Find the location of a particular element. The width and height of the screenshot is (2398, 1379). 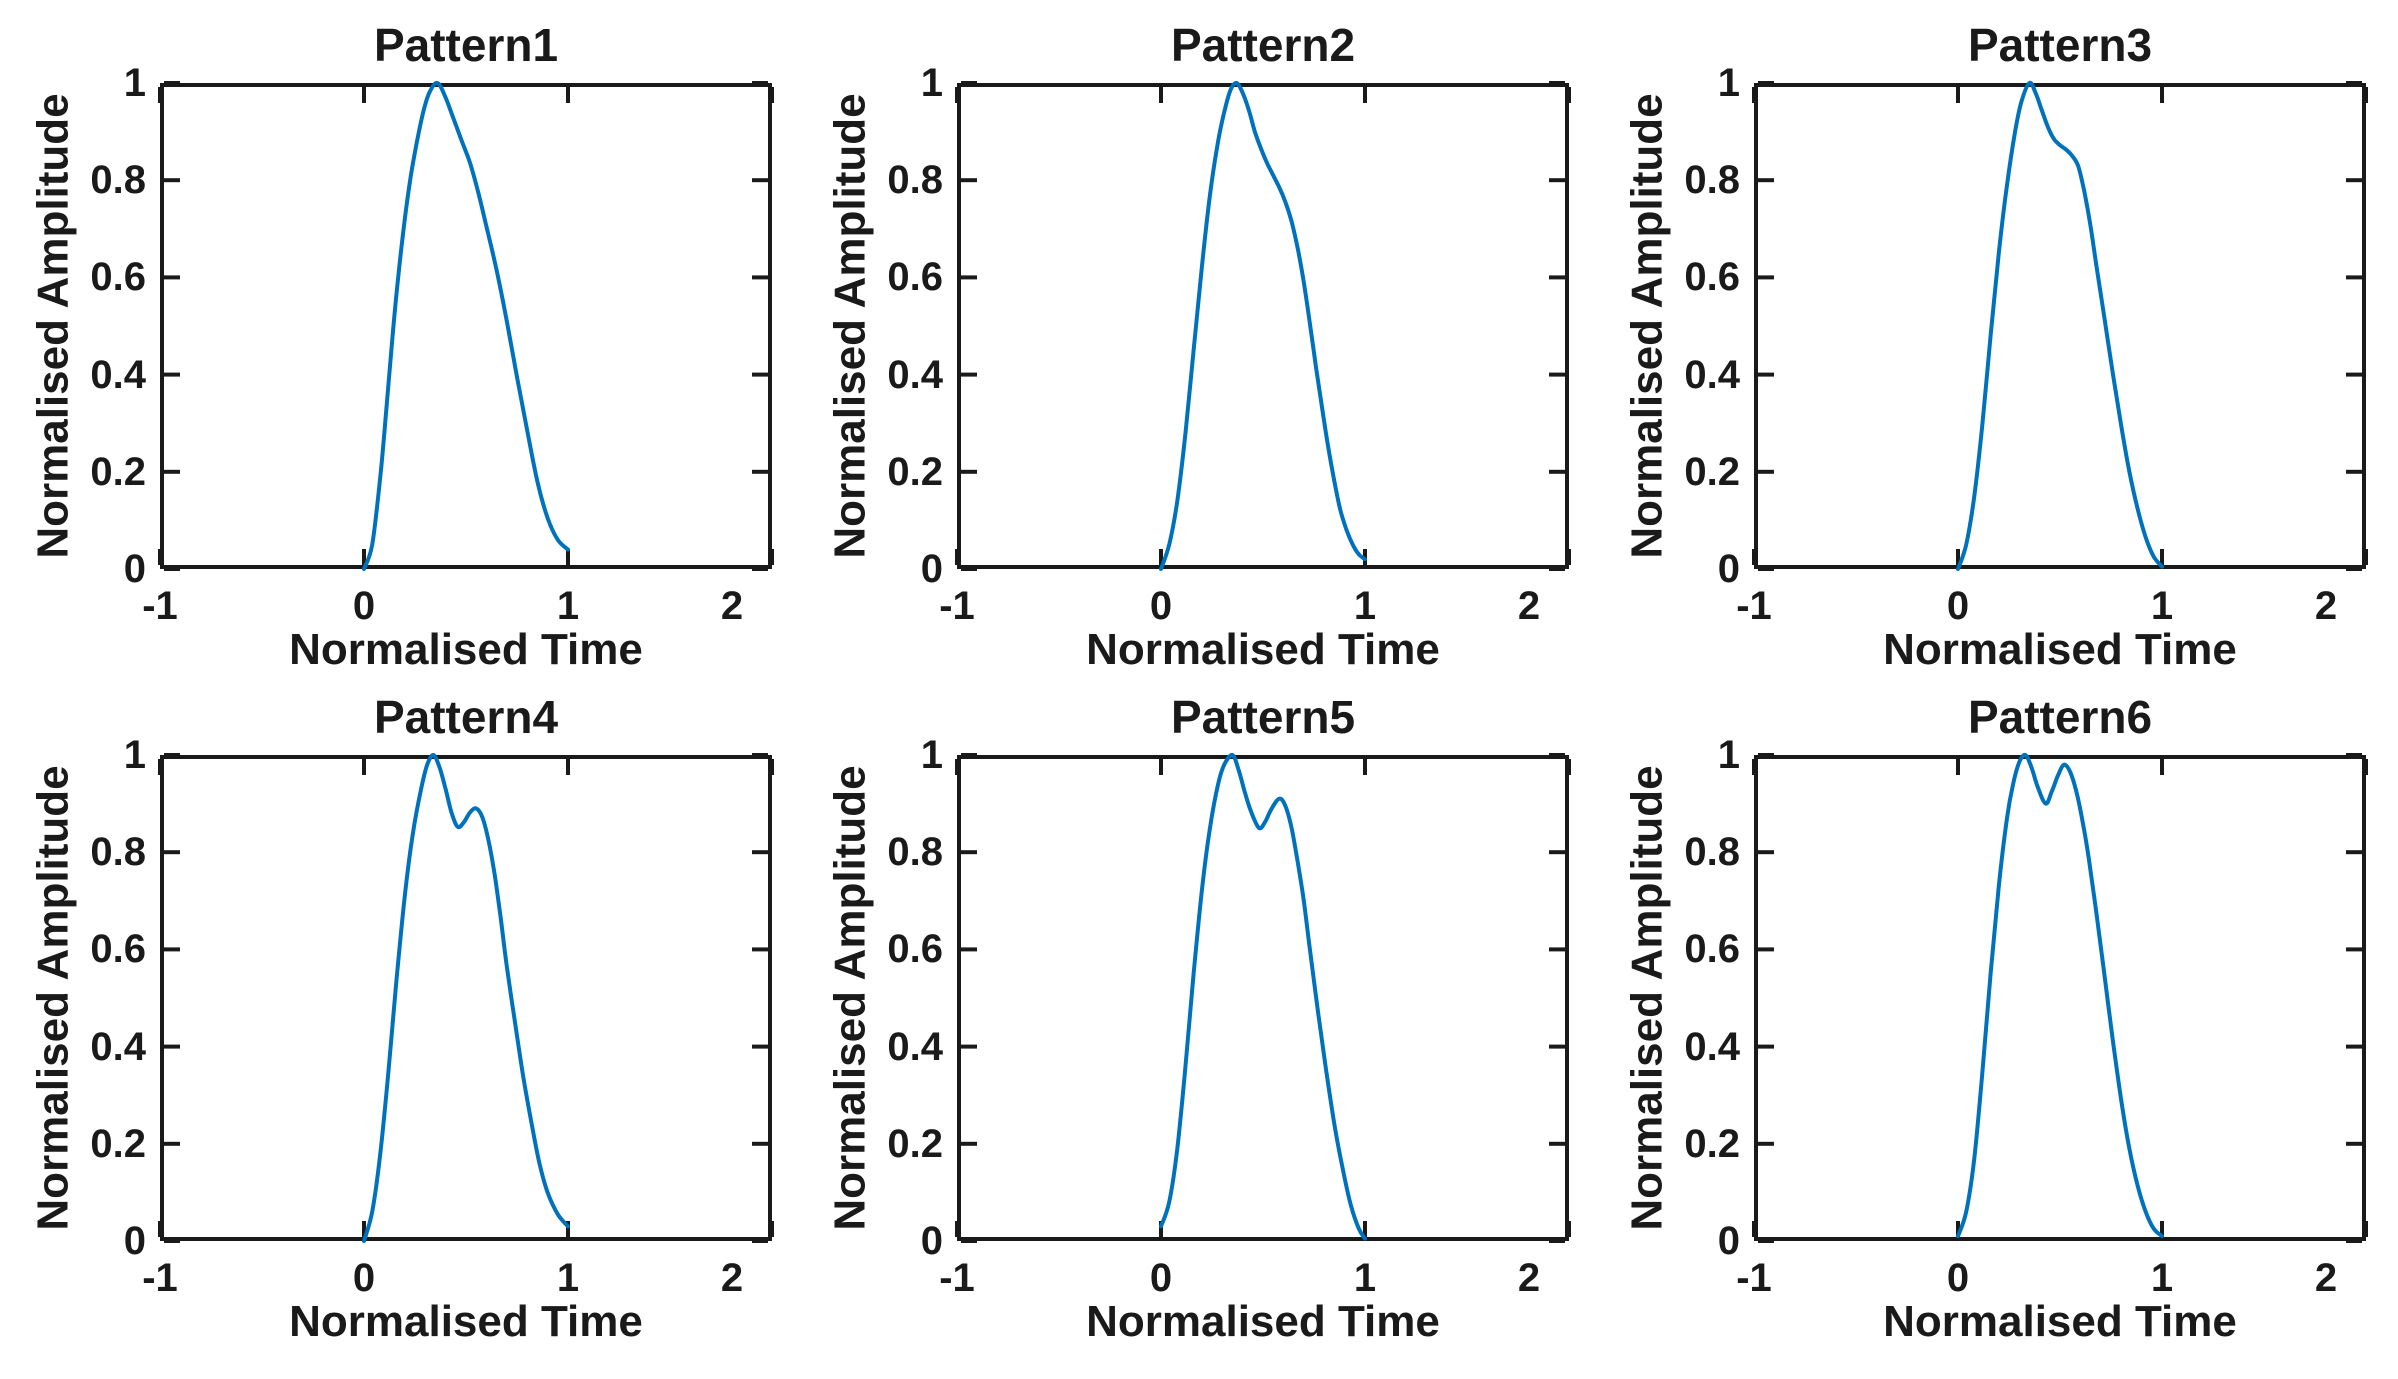

subplot-title: Pattern6 is located at coordinates (2060, 717).